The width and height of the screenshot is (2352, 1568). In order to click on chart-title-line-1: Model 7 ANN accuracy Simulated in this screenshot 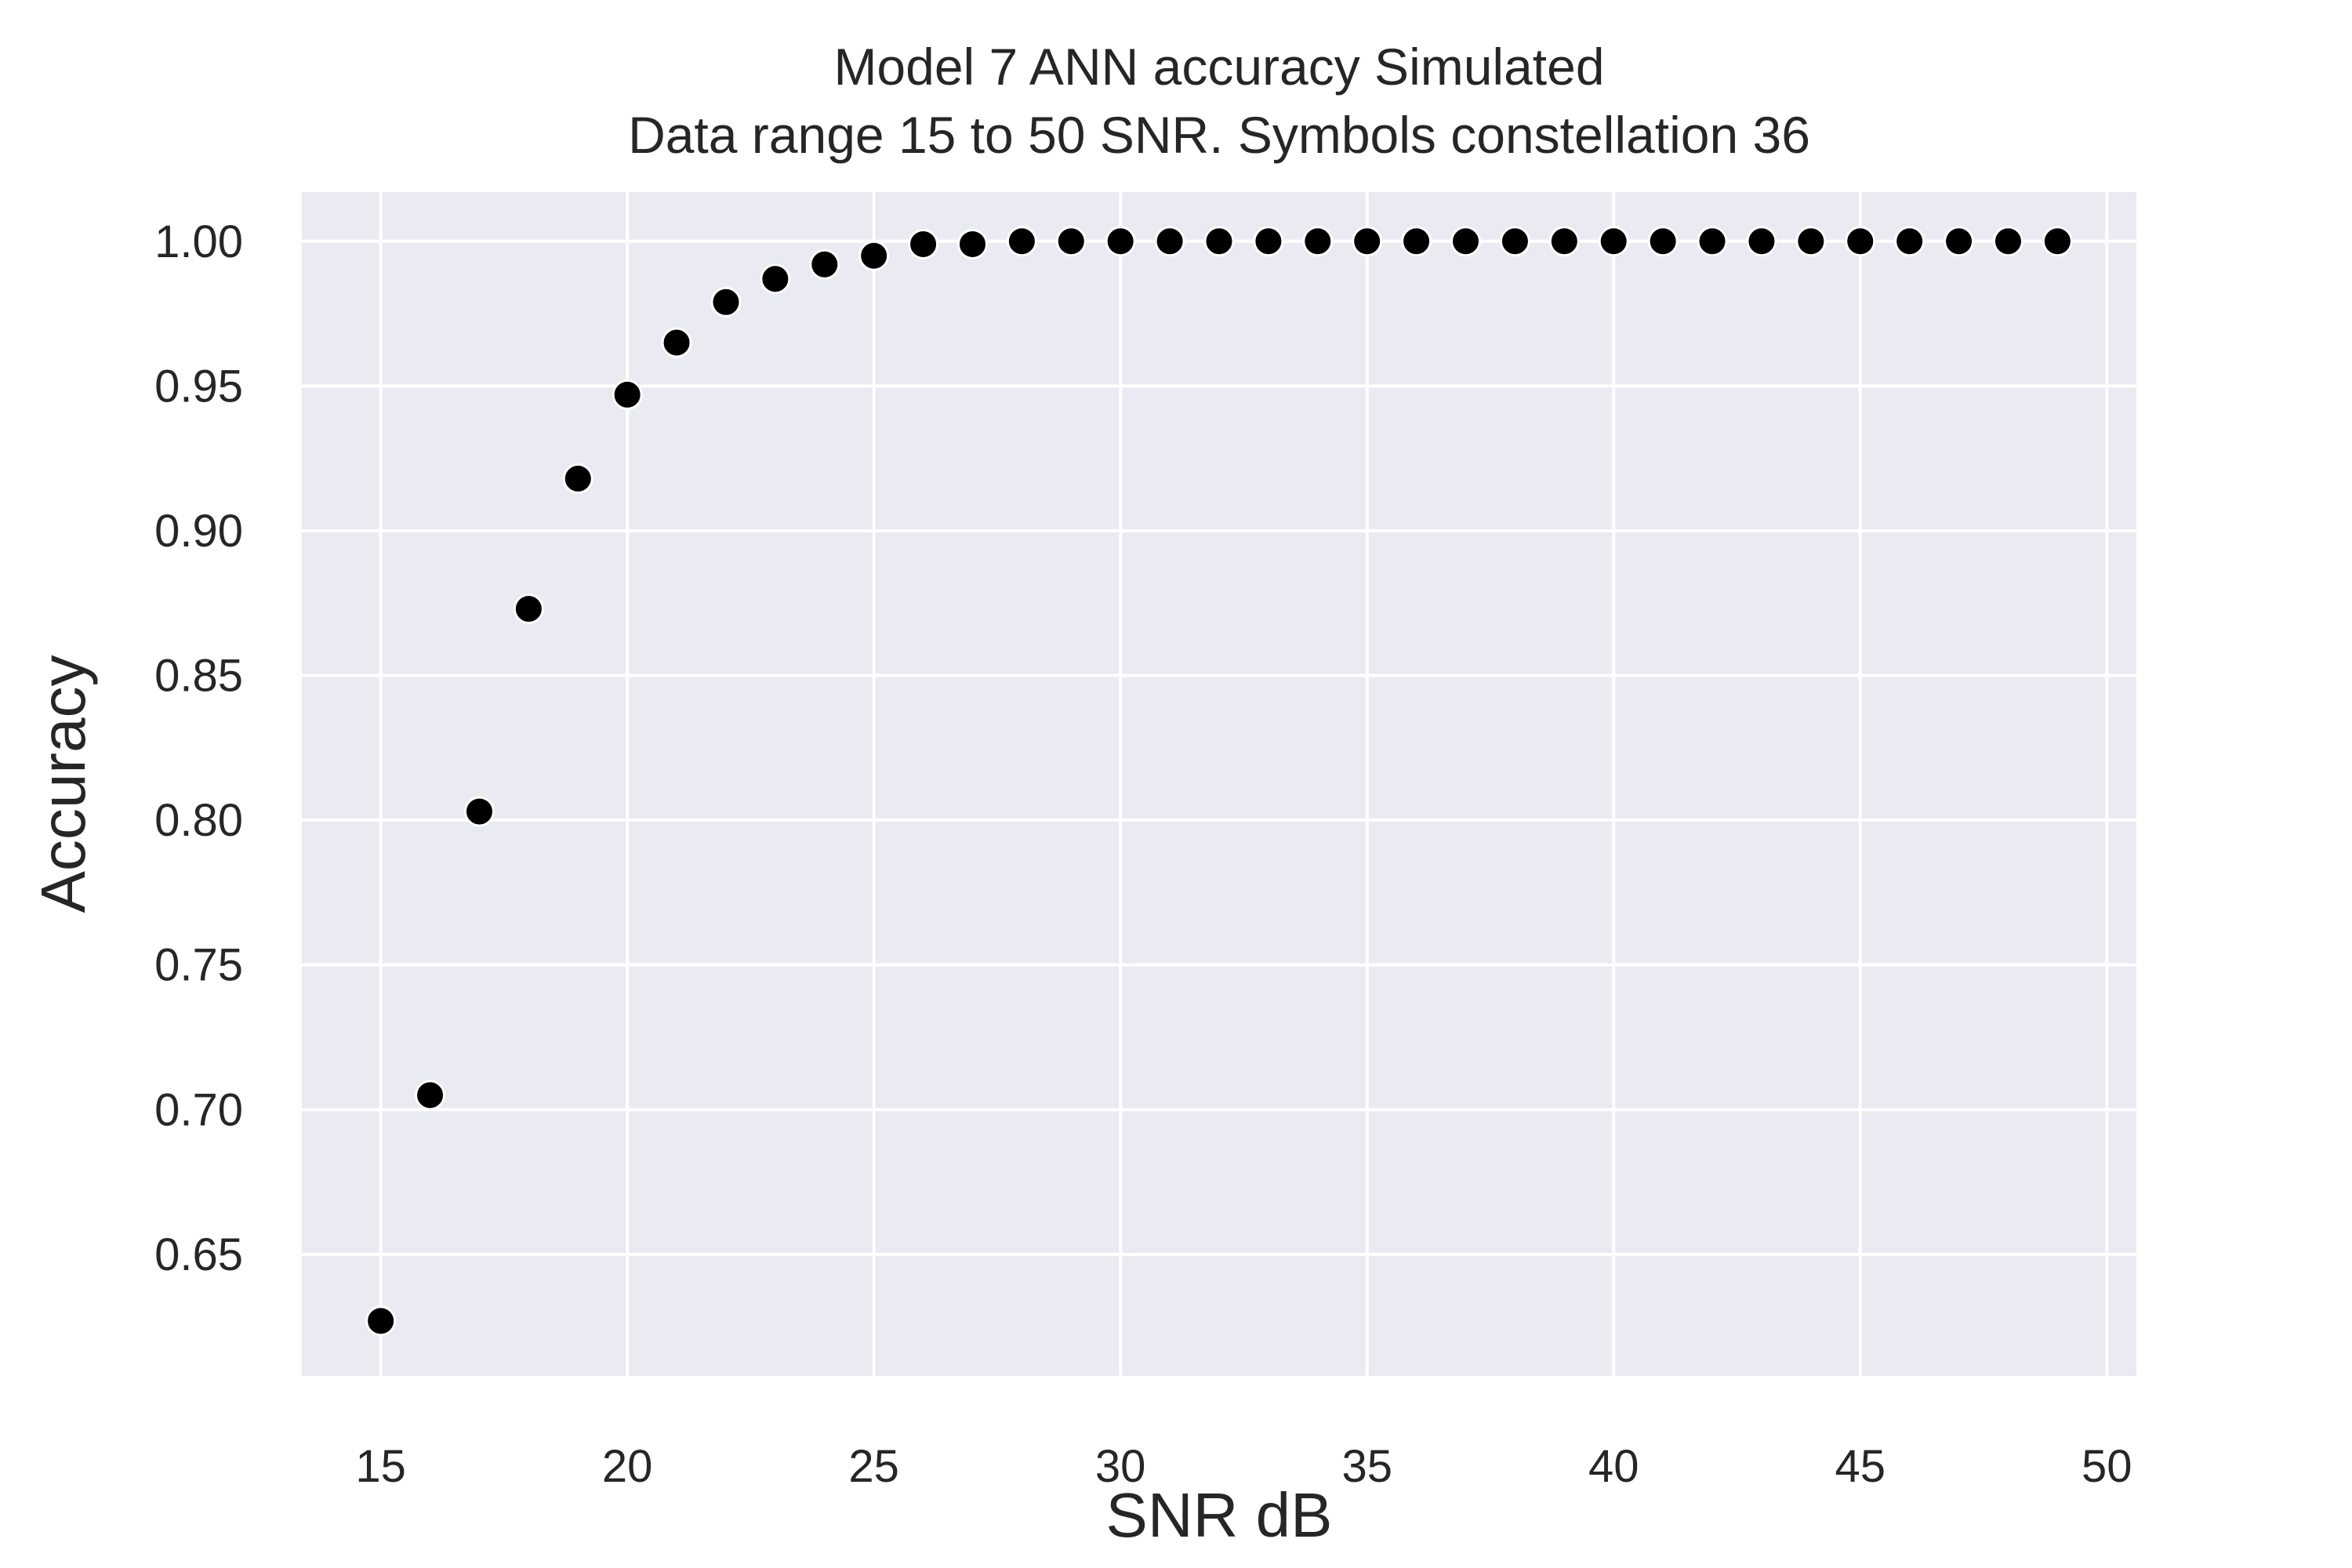, I will do `click(1218, 67)`.